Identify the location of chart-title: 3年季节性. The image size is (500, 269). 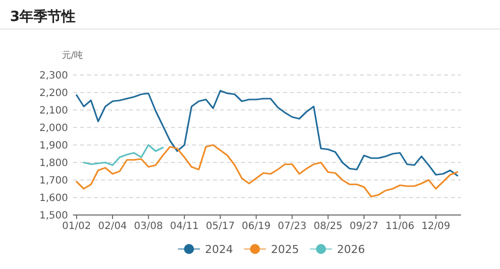
(43, 16).